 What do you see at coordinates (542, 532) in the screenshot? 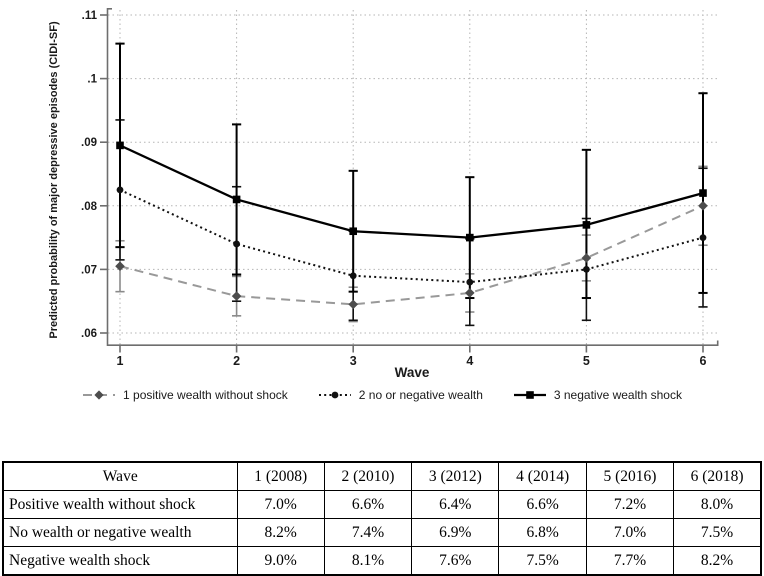
I see `table-cell: 6.8%` at bounding box center [542, 532].